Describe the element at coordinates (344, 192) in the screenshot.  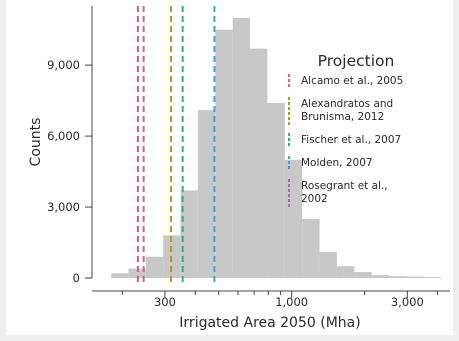
I see `legend-label: Rosegrant et al., 2002` at that location.